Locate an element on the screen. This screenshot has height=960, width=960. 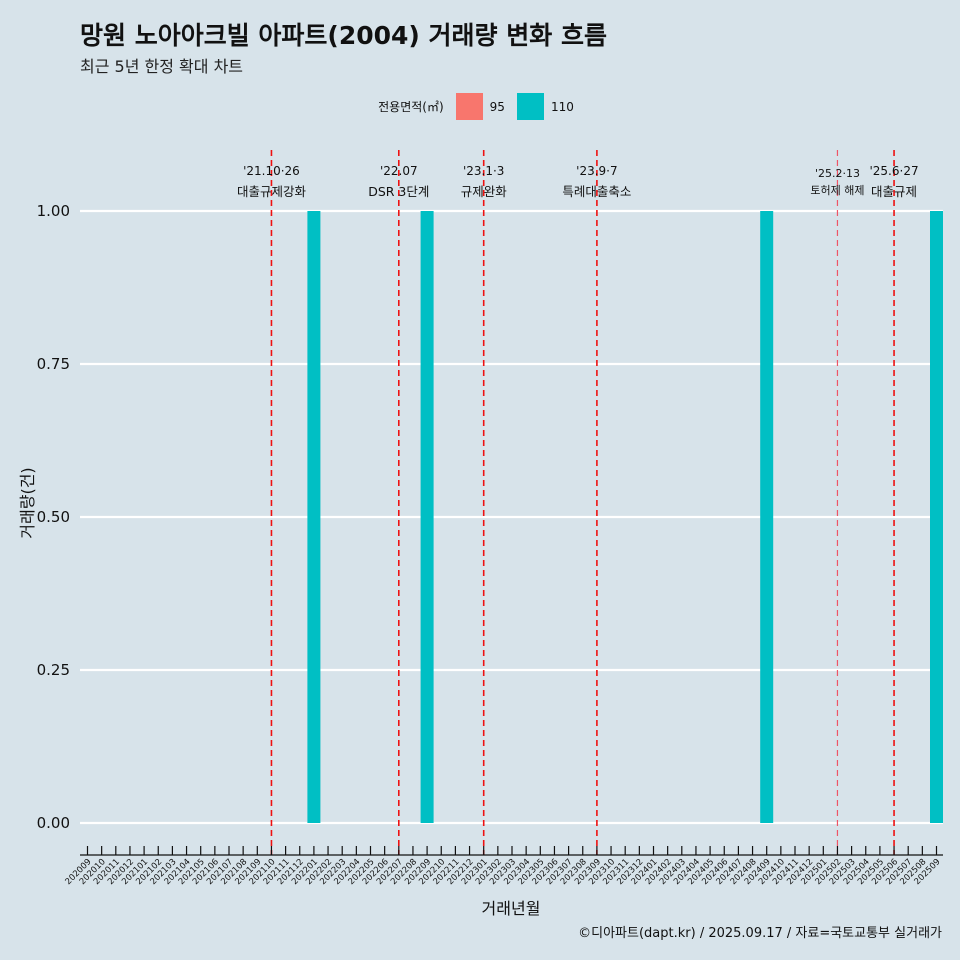
event-label-3: 특례대출축소 is located at coordinates (596, 191).